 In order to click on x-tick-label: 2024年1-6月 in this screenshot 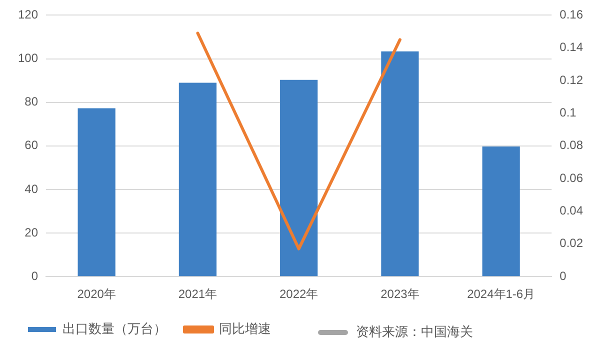, I will do `click(501, 294)`.